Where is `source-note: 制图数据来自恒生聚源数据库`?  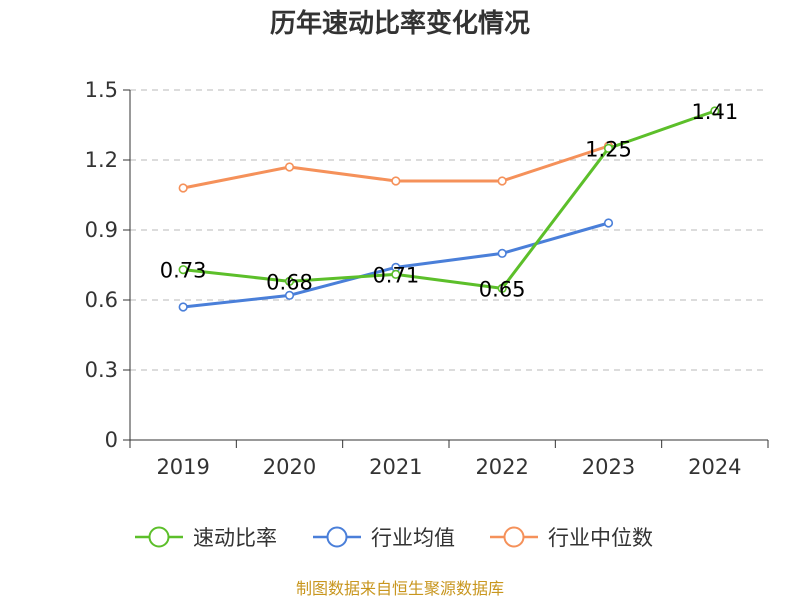 source-note: 制图数据来自恒生聚源数据库 is located at coordinates (400, 588).